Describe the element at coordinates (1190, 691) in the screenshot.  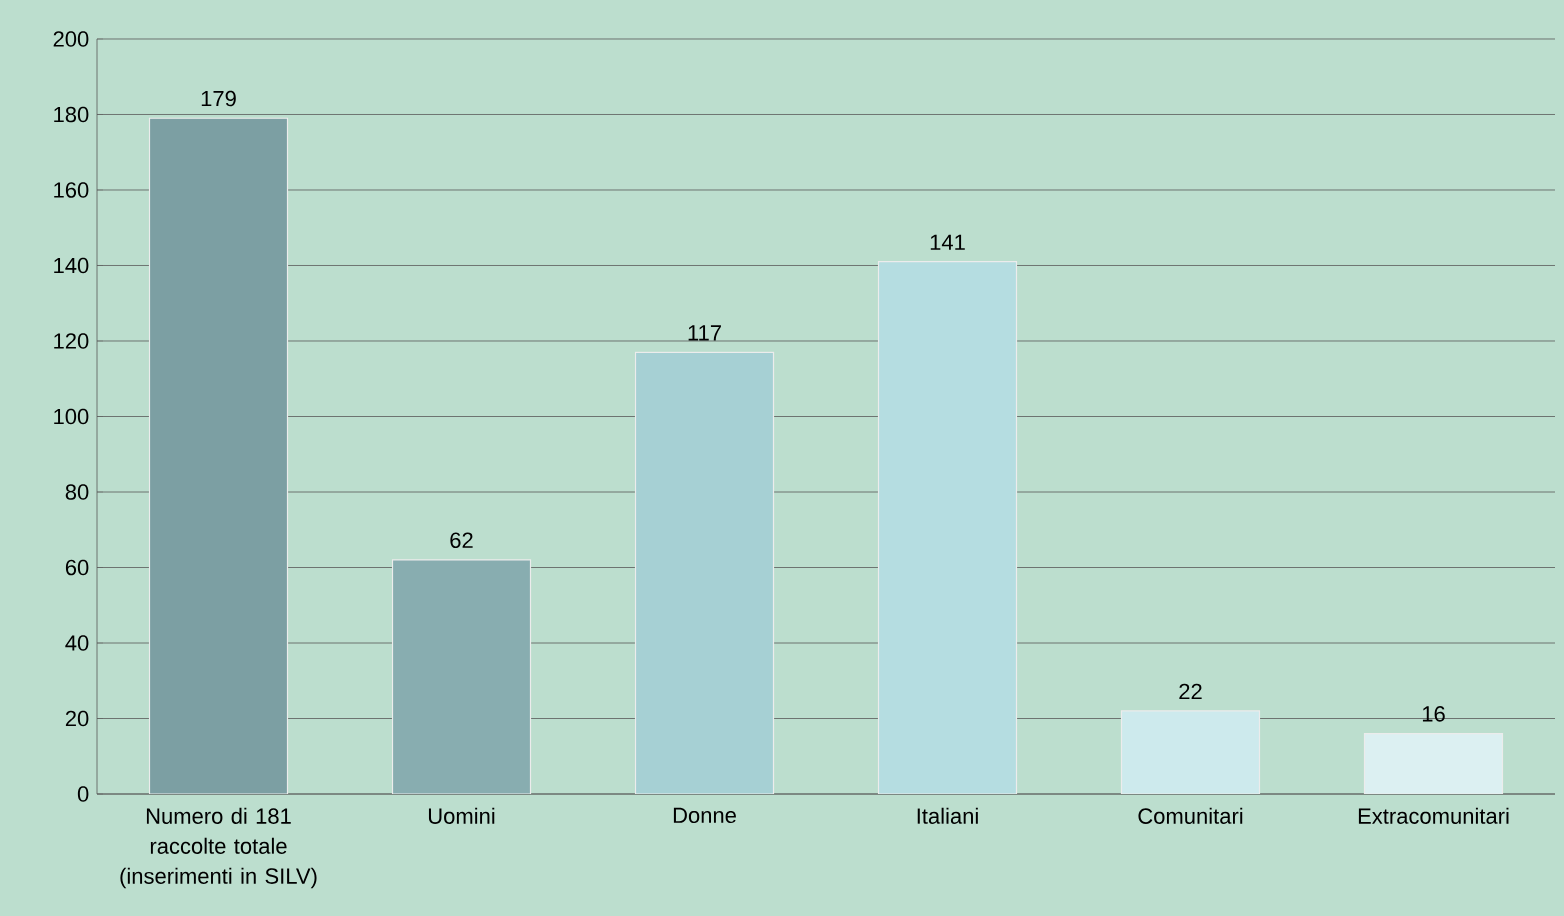
I see `data-label: 22` at that location.